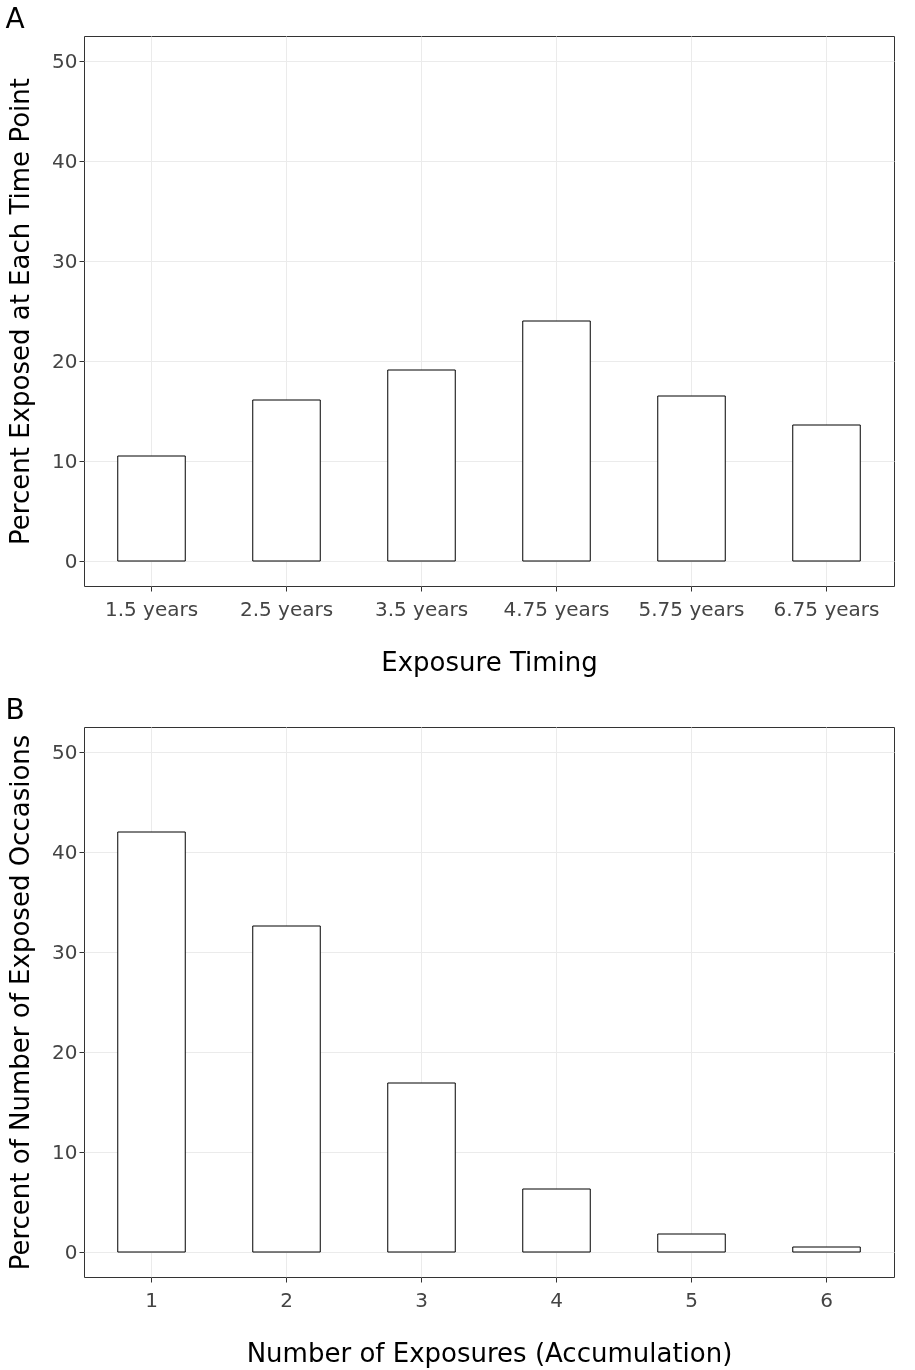  What do you see at coordinates (151, 1299) in the screenshot?
I see `x-tick-label: 1` at bounding box center [151, 1299].